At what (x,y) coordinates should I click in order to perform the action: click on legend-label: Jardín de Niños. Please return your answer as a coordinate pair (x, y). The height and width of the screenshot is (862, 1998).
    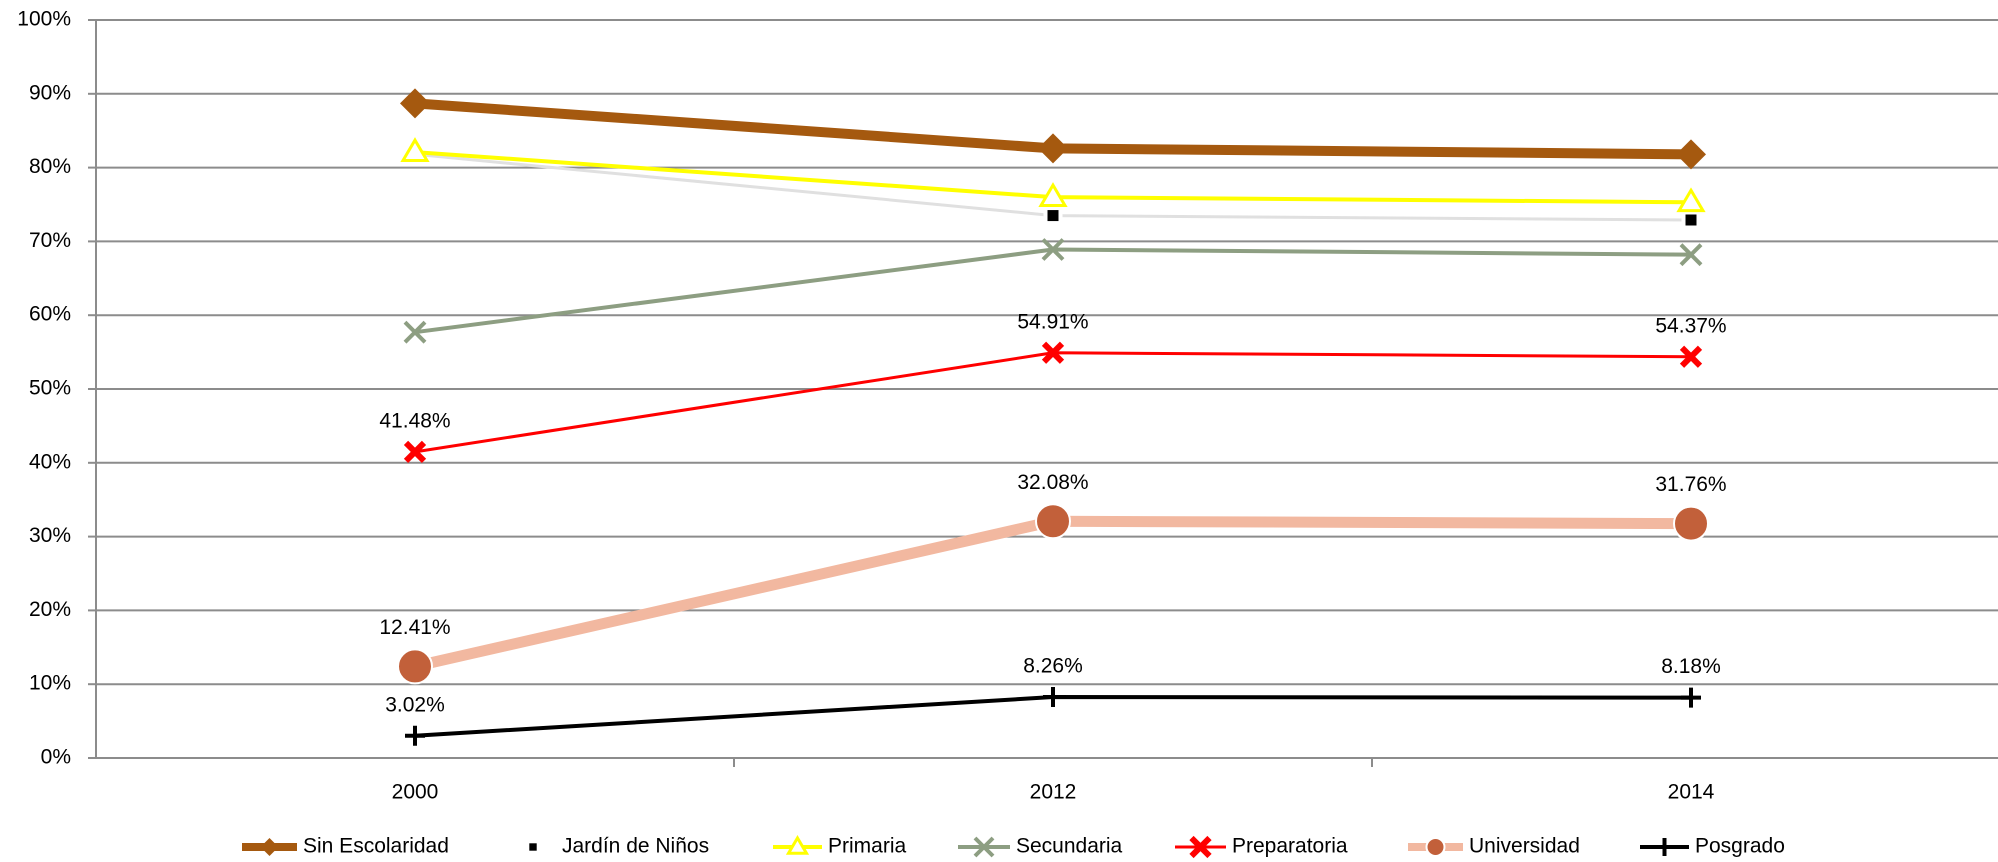
    Looking at the image, I should click on (635, 846).